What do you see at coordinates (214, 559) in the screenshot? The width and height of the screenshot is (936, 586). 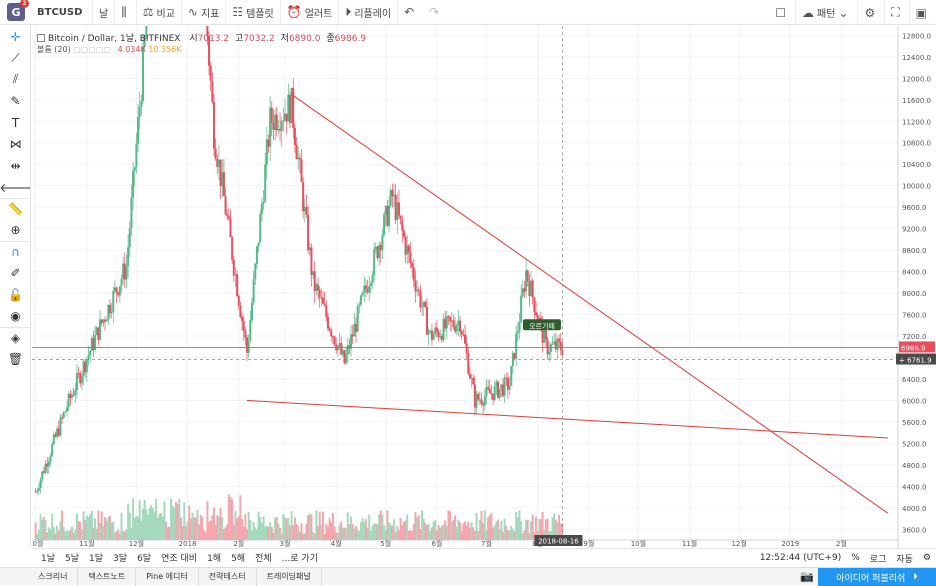 I see `range-button: 1해` at bounding box center [214, 559].